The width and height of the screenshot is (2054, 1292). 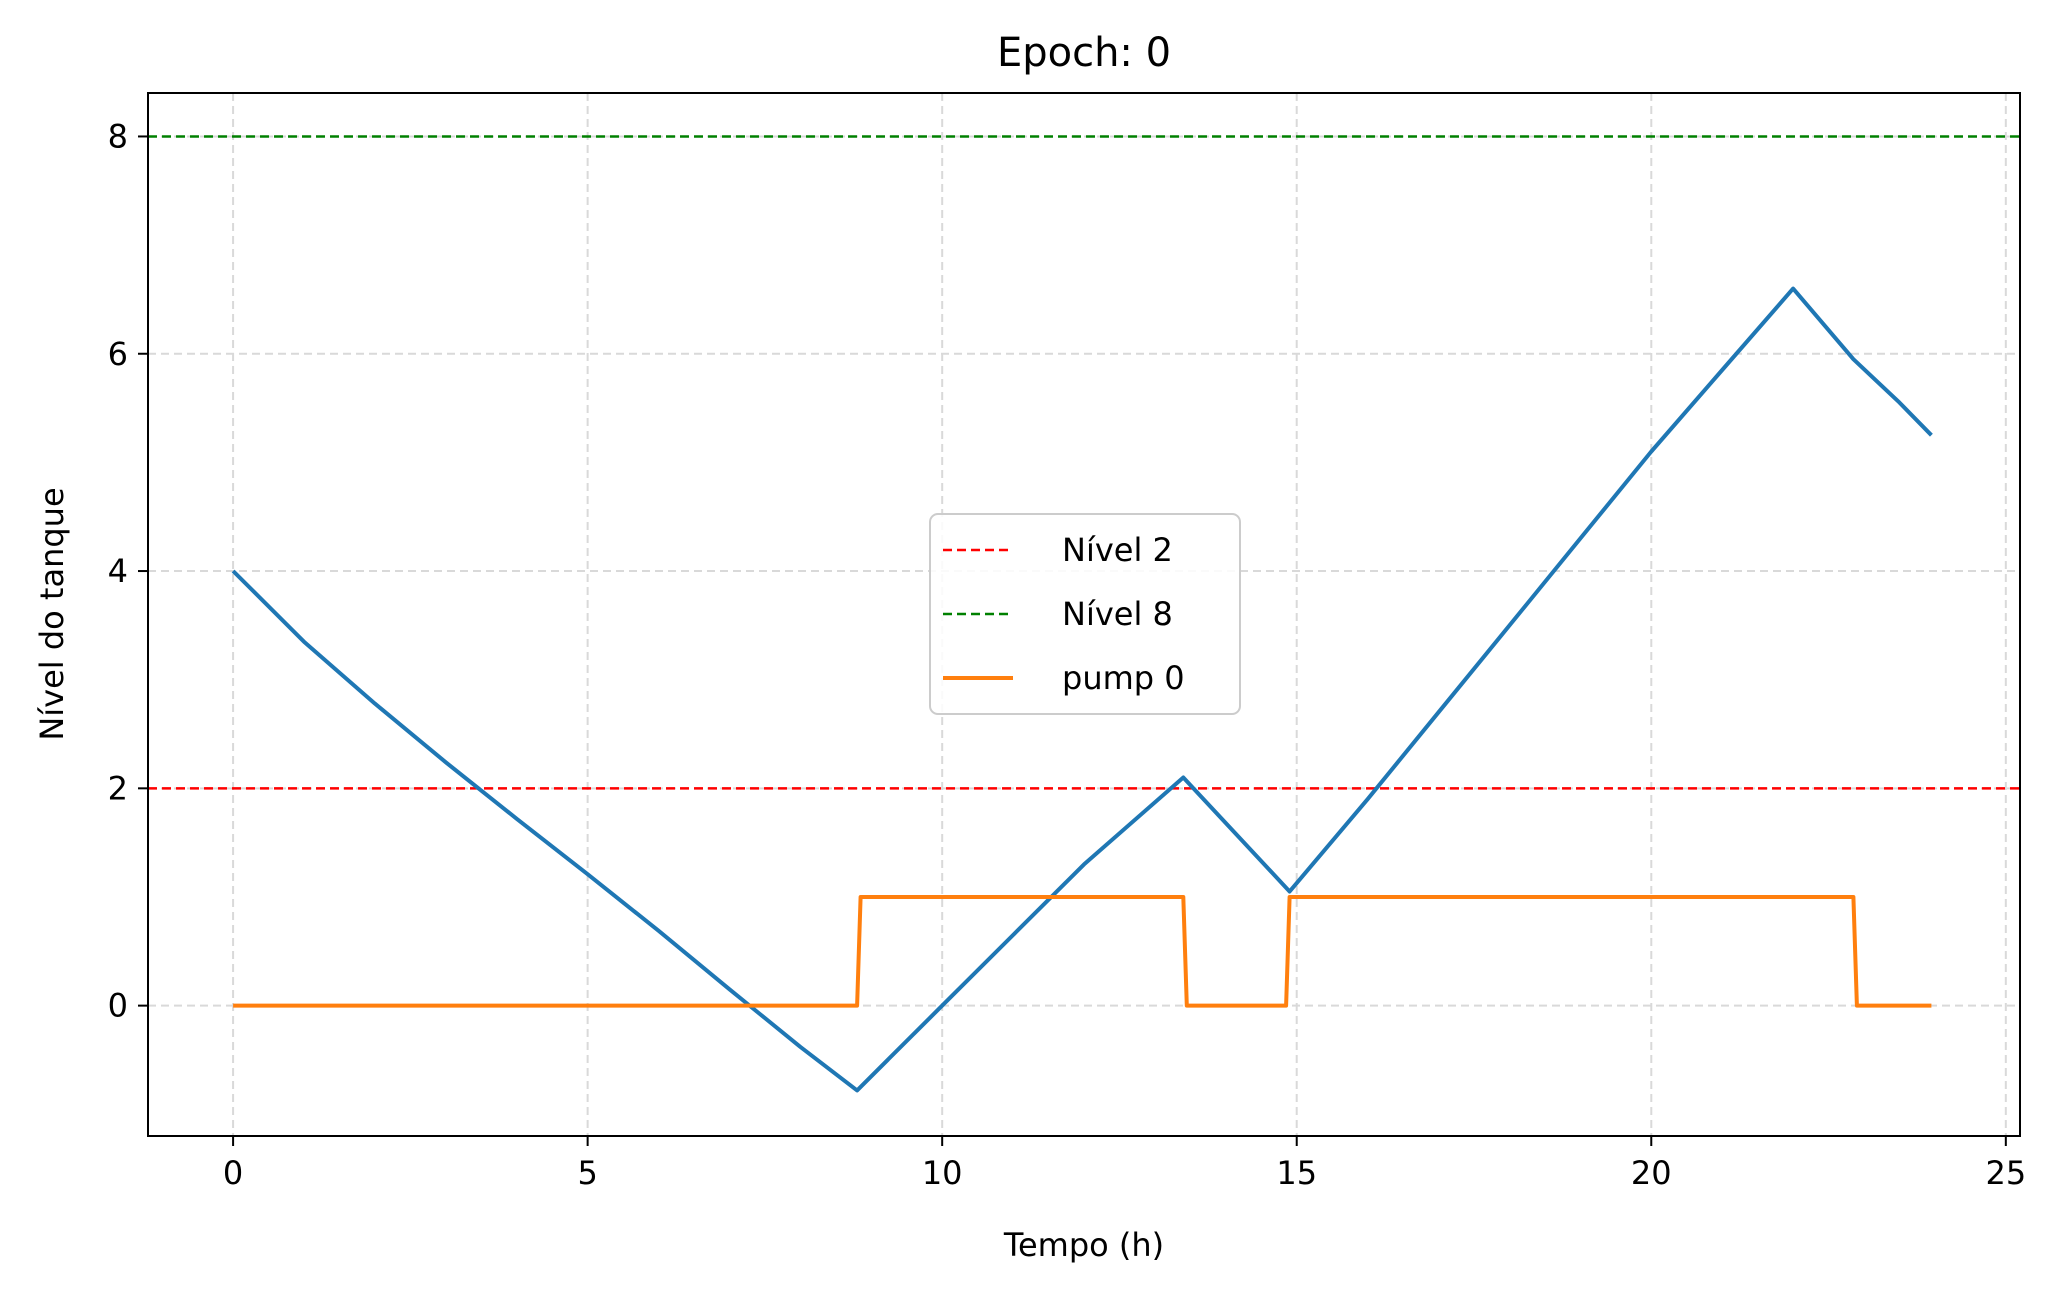 What do you see at coordinates (118, 354) in the screenshot?
I see `y-tick-label: 6` at bounding box center [118, 354].